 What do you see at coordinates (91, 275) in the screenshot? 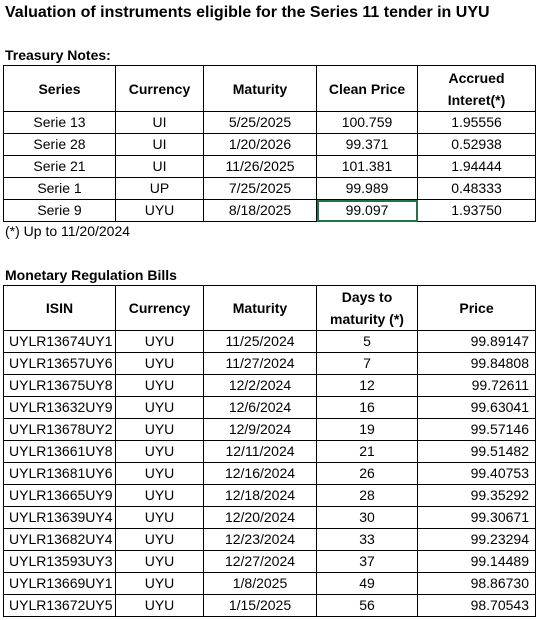
I see `monetary-bills-heading: Monetary Regulation Bills` at bounding box center [91, 275].